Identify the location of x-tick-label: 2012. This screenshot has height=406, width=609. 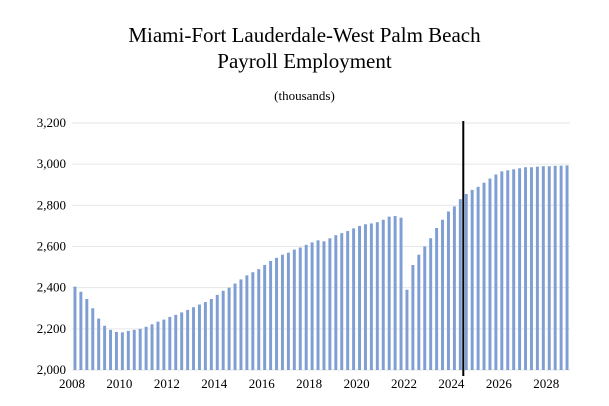
(167, 383).